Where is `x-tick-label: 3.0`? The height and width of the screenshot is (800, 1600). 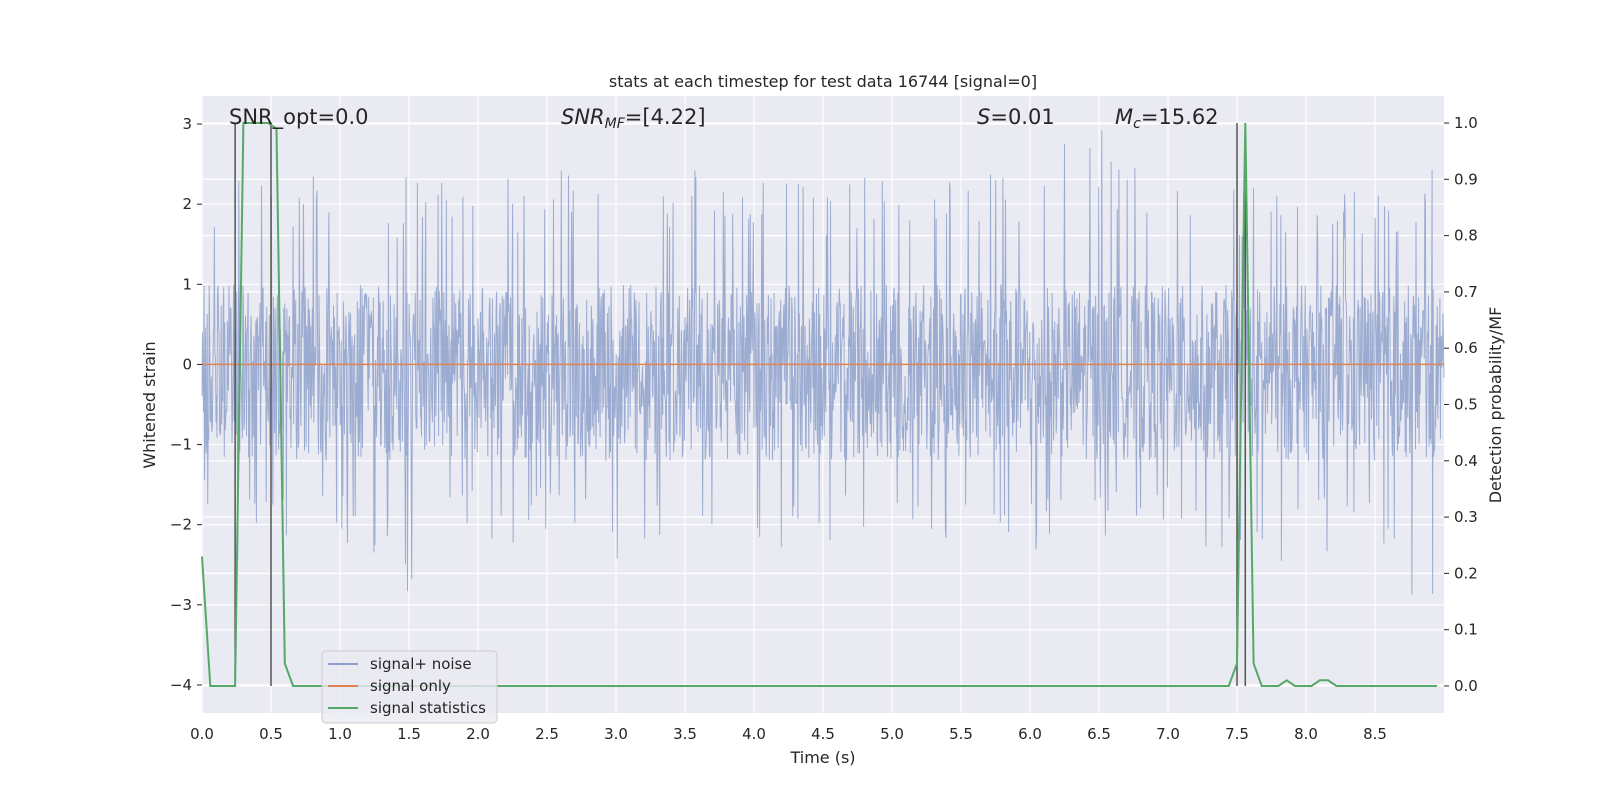
x-tick-label: 3.0 is located at coordinates (616, 734).